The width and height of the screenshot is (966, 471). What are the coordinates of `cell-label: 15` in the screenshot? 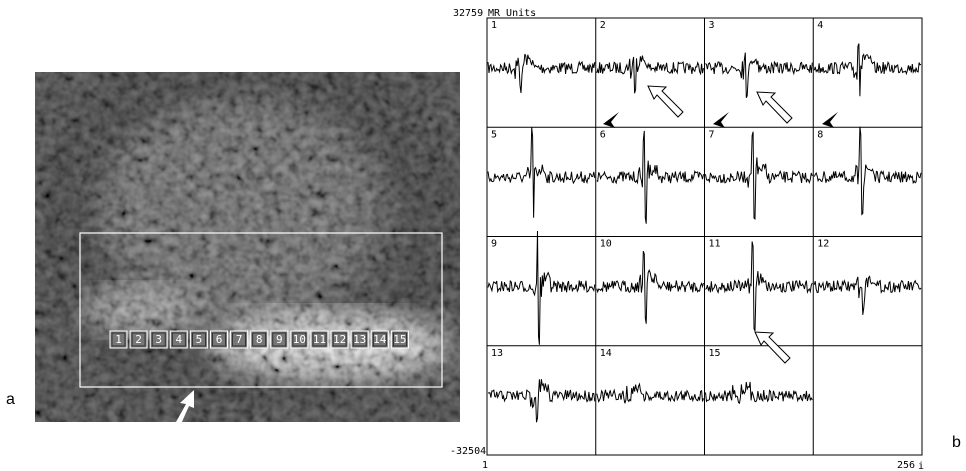 It's located at (715, 353).